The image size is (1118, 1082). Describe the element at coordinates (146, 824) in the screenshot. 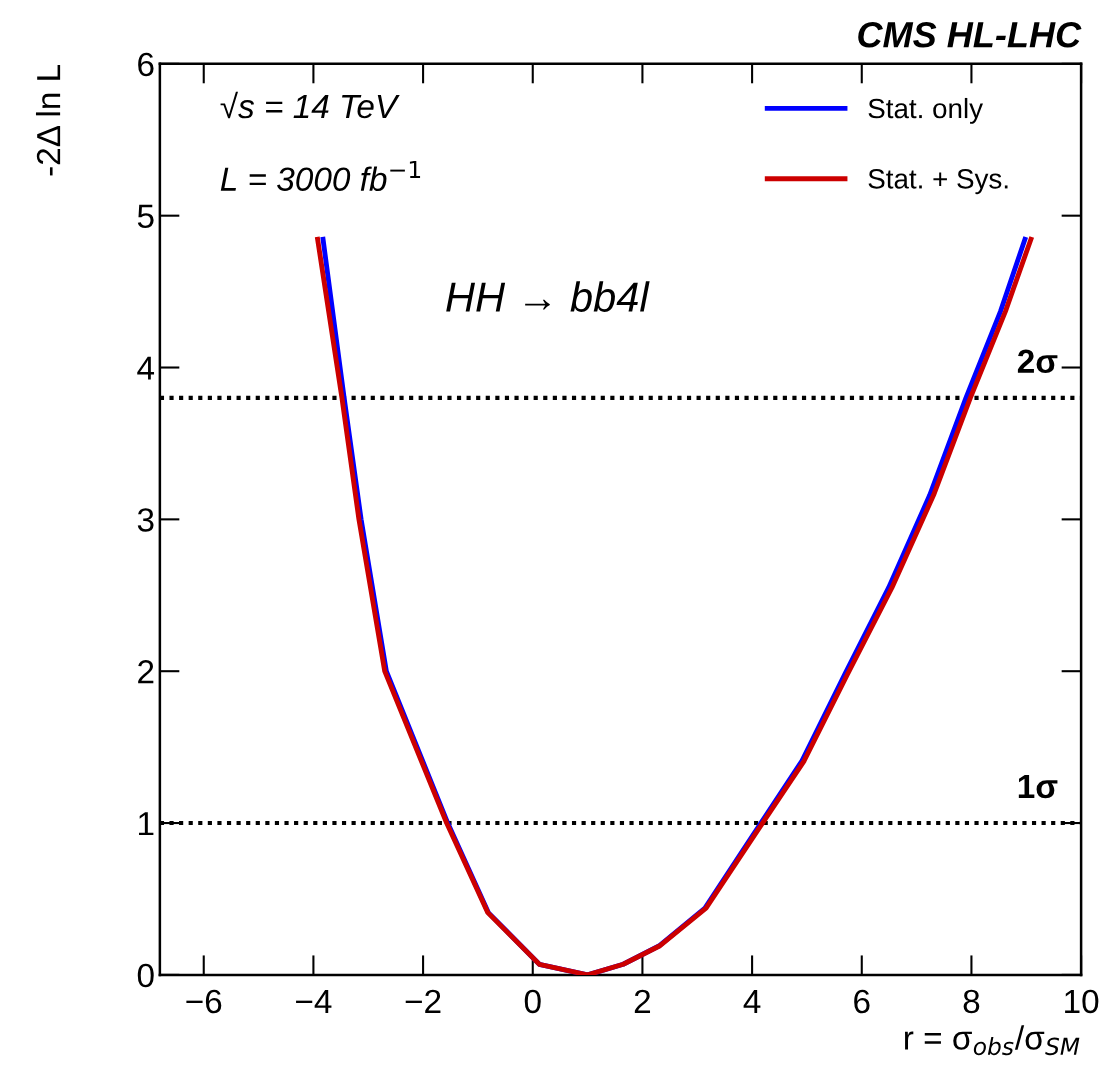

I see `y-tick-label: 1` at that location.